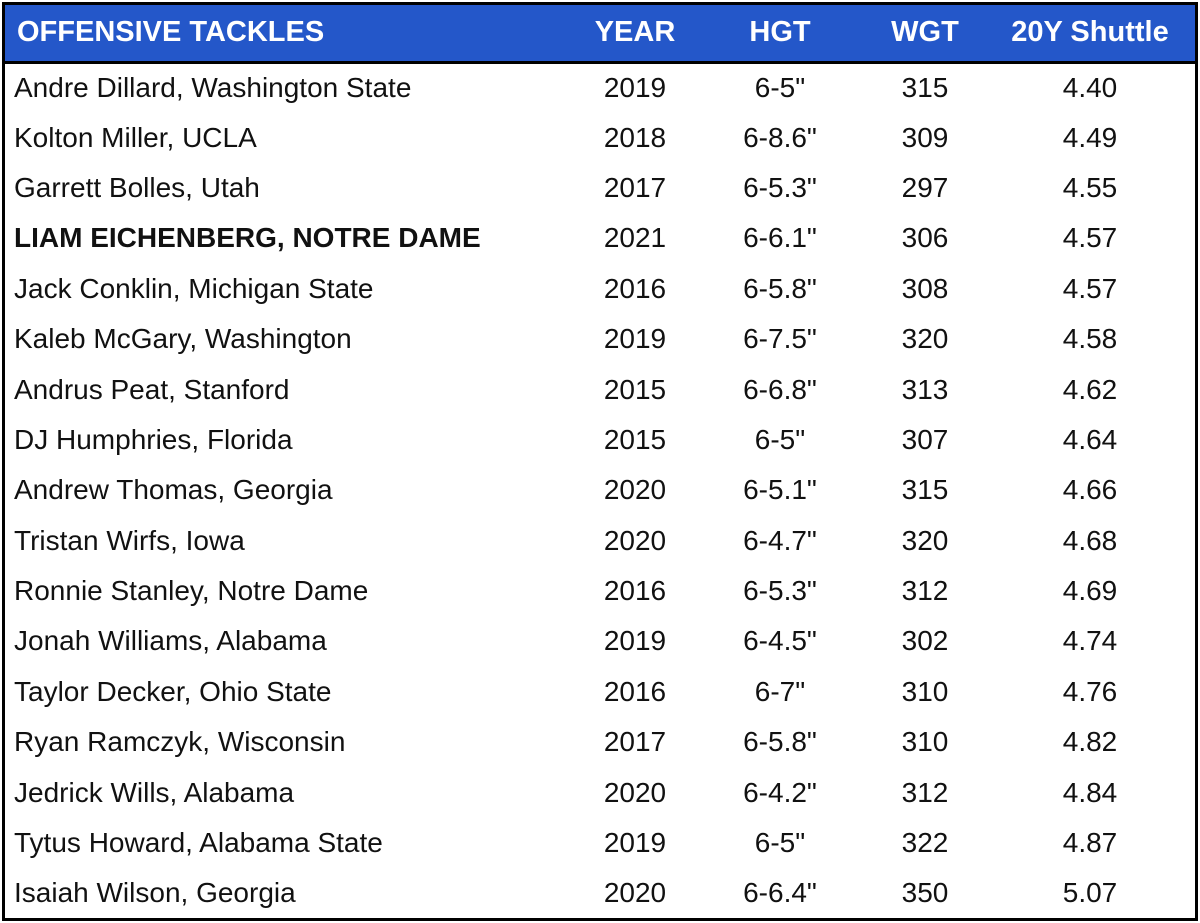 This screenshot has height=923, width=1200. Describe the element at coordinates (780, 137) in the screenshot. I see `height-cell: 6-8.6"` at that location.